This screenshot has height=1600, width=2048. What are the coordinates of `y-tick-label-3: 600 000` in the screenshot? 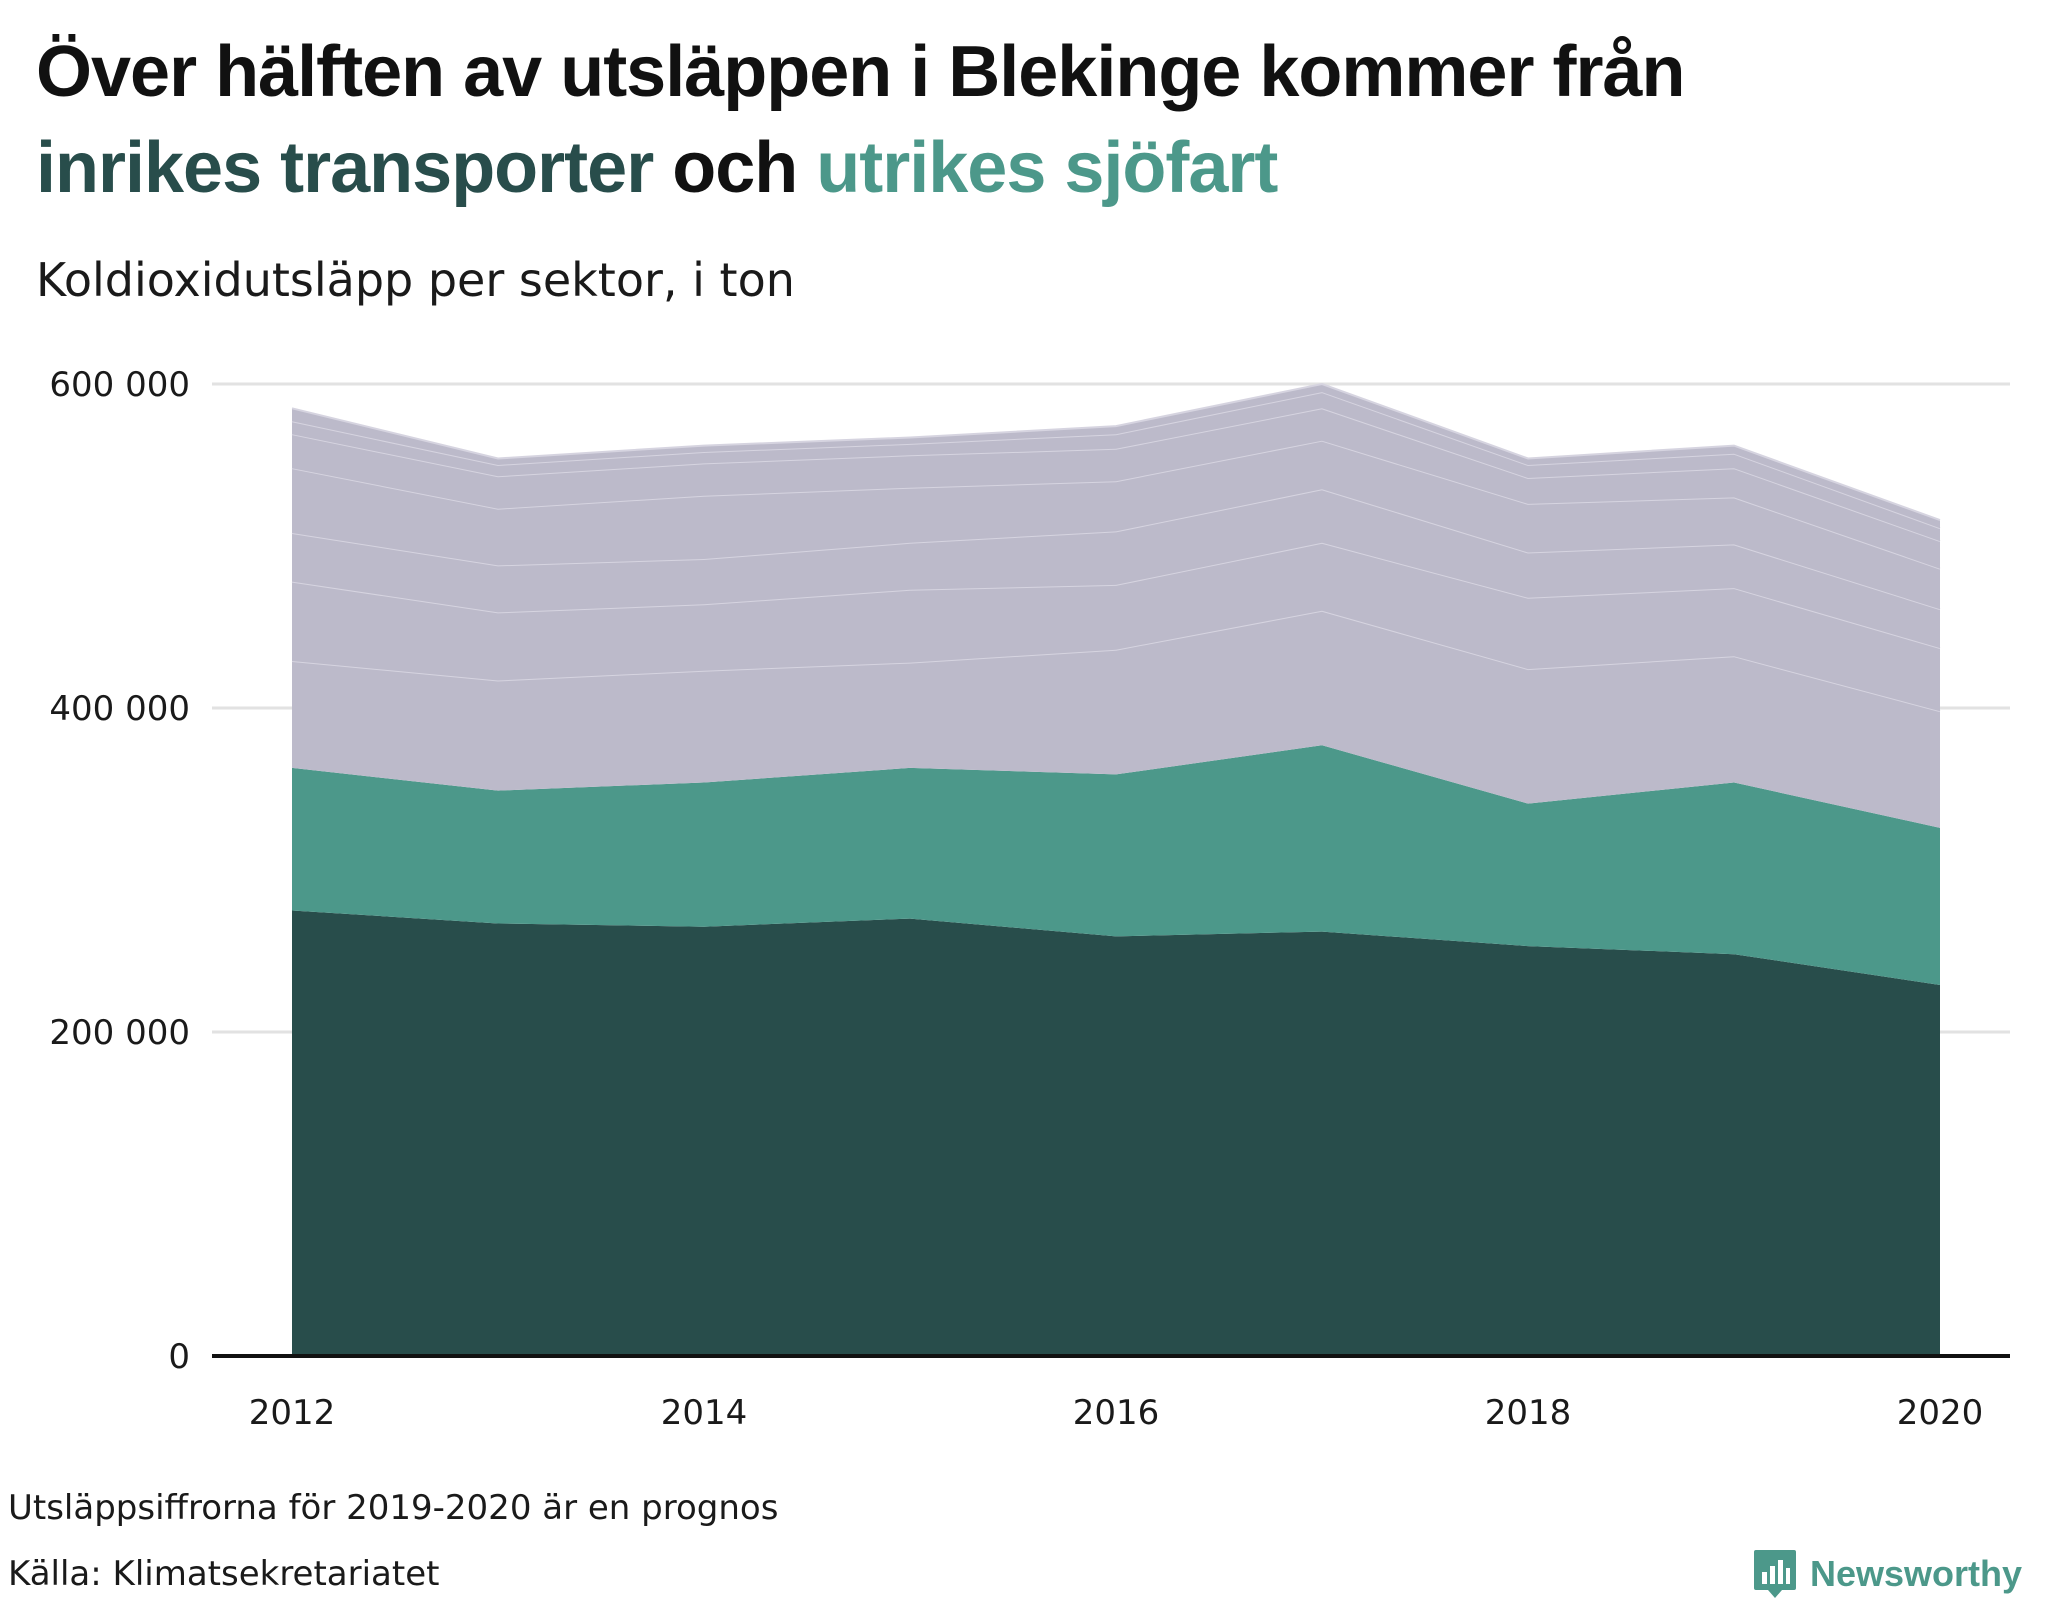 It's located at (119, 385).